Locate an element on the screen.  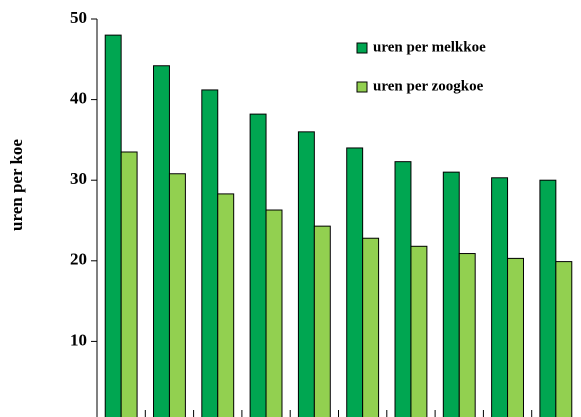
y-tick-label: 30 is located at coordinates (78, 178).